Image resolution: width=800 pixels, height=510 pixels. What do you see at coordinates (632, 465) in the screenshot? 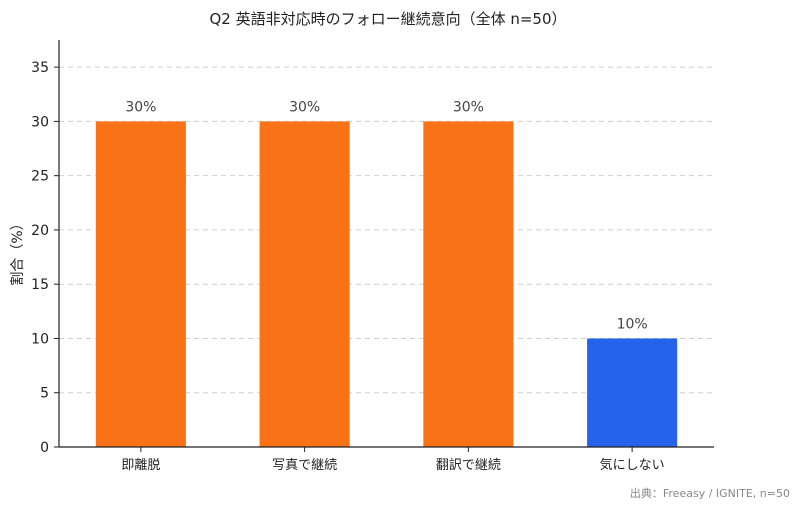
I see `x-tick-label: 気にしない` at bounding box center [632, 465].